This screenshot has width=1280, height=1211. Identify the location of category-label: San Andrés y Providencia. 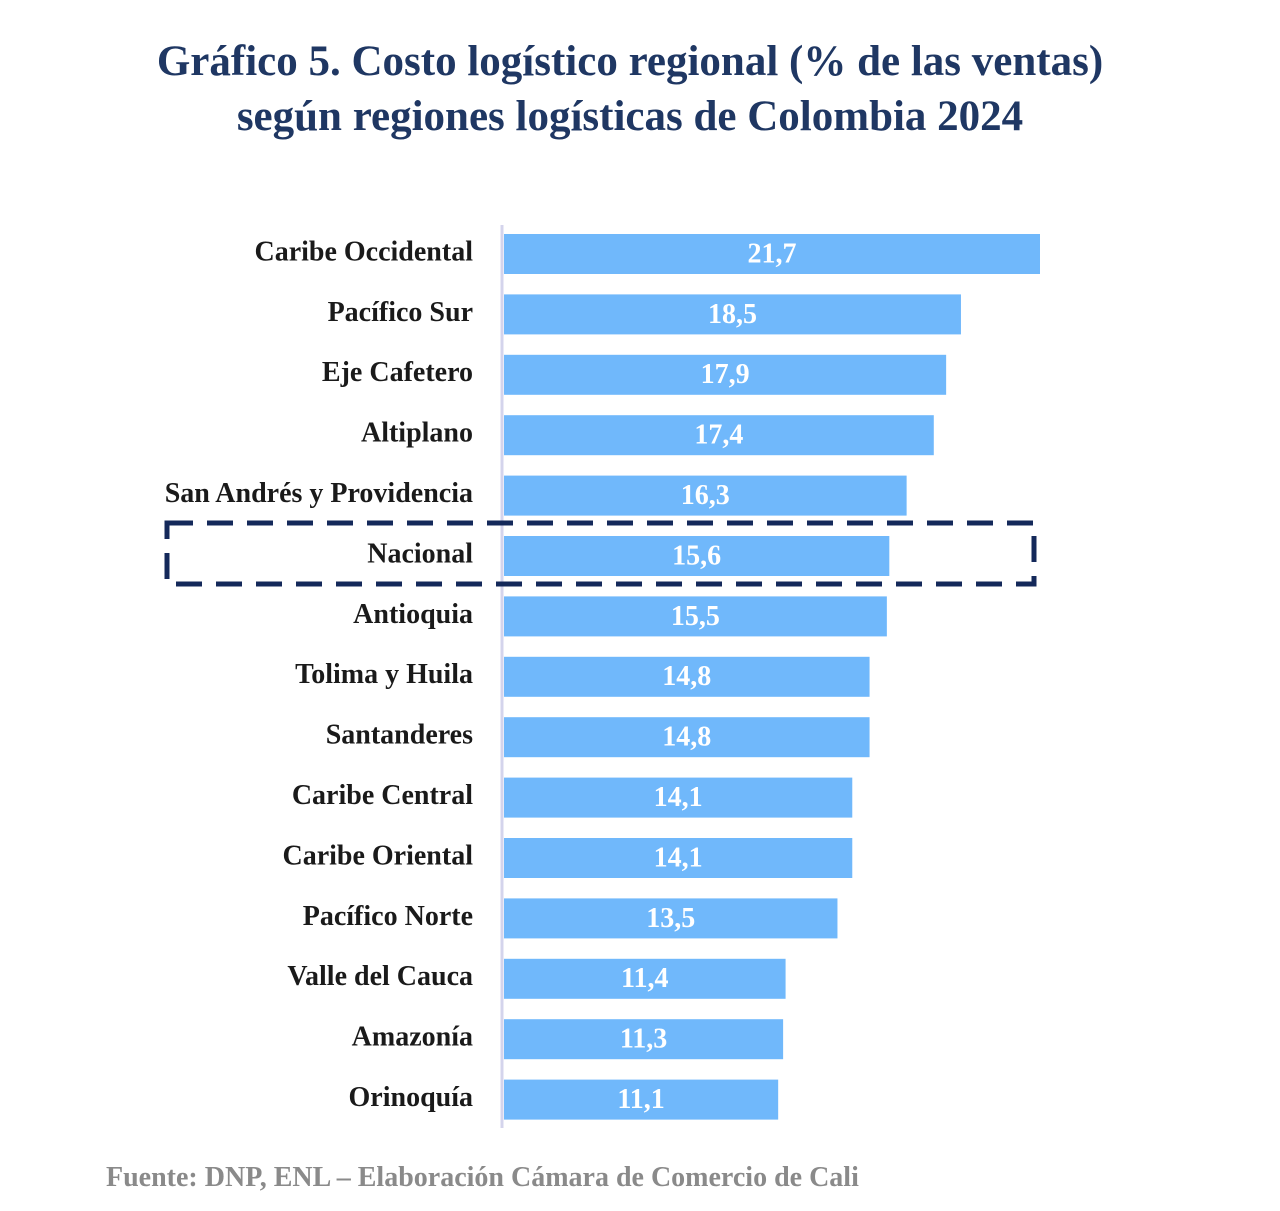
(319, 493).